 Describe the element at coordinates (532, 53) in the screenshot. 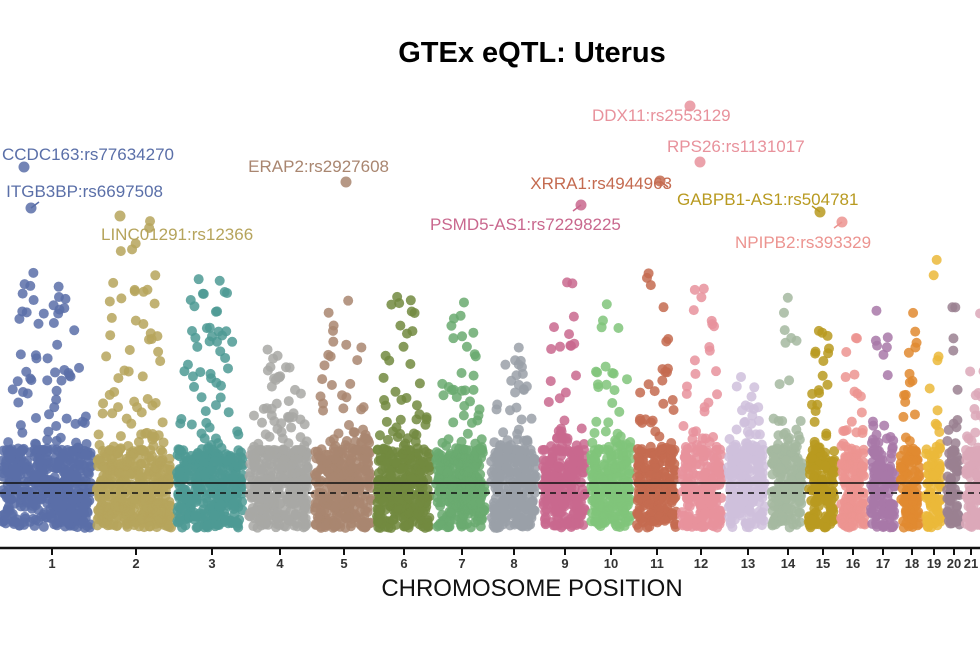

I see `chart-title: GTEx eQTL: Uterus` at that location.